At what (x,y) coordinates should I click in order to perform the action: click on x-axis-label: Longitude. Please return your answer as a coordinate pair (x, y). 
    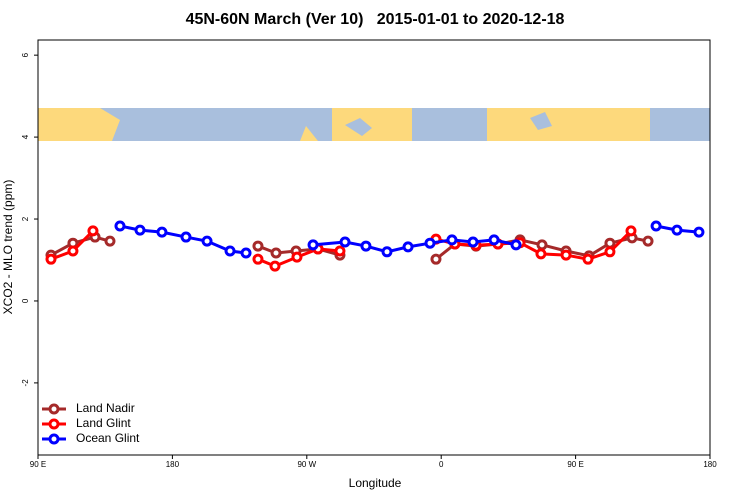
    Looking at the image, I should click on (375, 483).